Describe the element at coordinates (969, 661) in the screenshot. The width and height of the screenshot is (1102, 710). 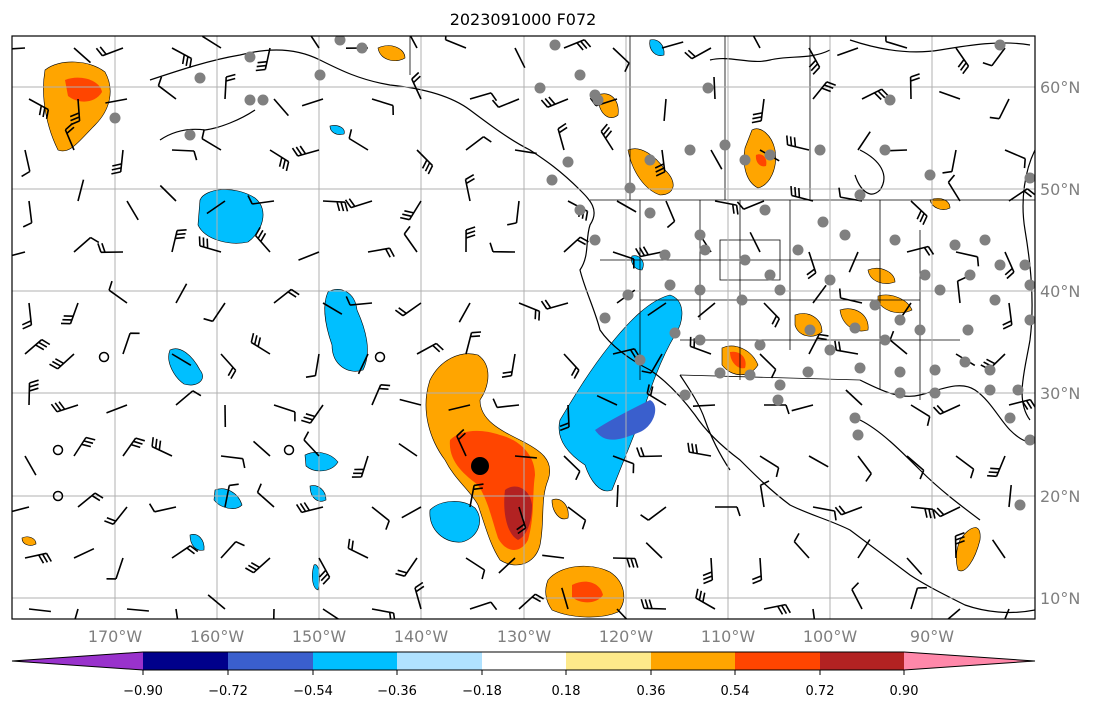
I see `colorbar-extend-max` at that location.